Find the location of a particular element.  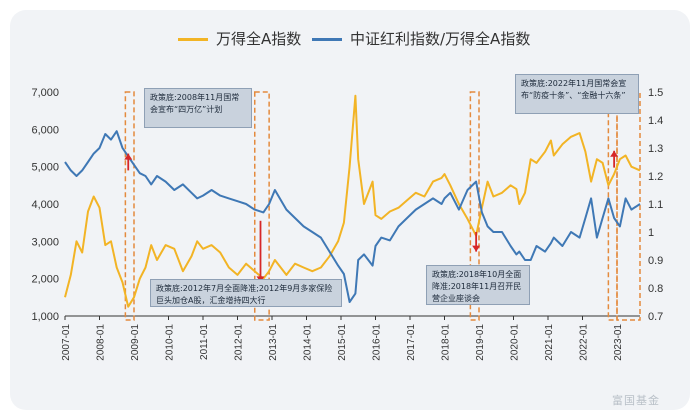

legend-item-ratio: 中证红利指数/万得全A指数 is located at coordinates (421, 38).